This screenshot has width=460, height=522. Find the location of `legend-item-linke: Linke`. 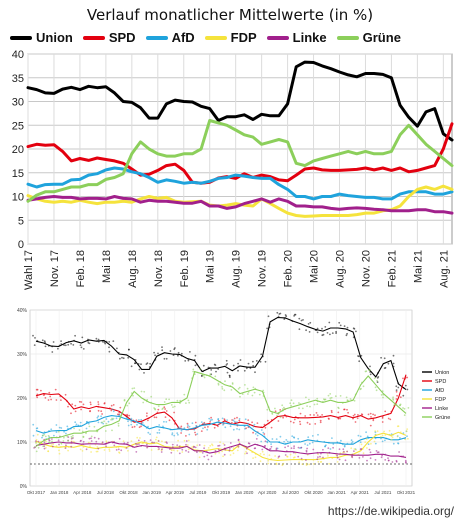

legend-item-linke: Linke is located at coordinates (296, 37).